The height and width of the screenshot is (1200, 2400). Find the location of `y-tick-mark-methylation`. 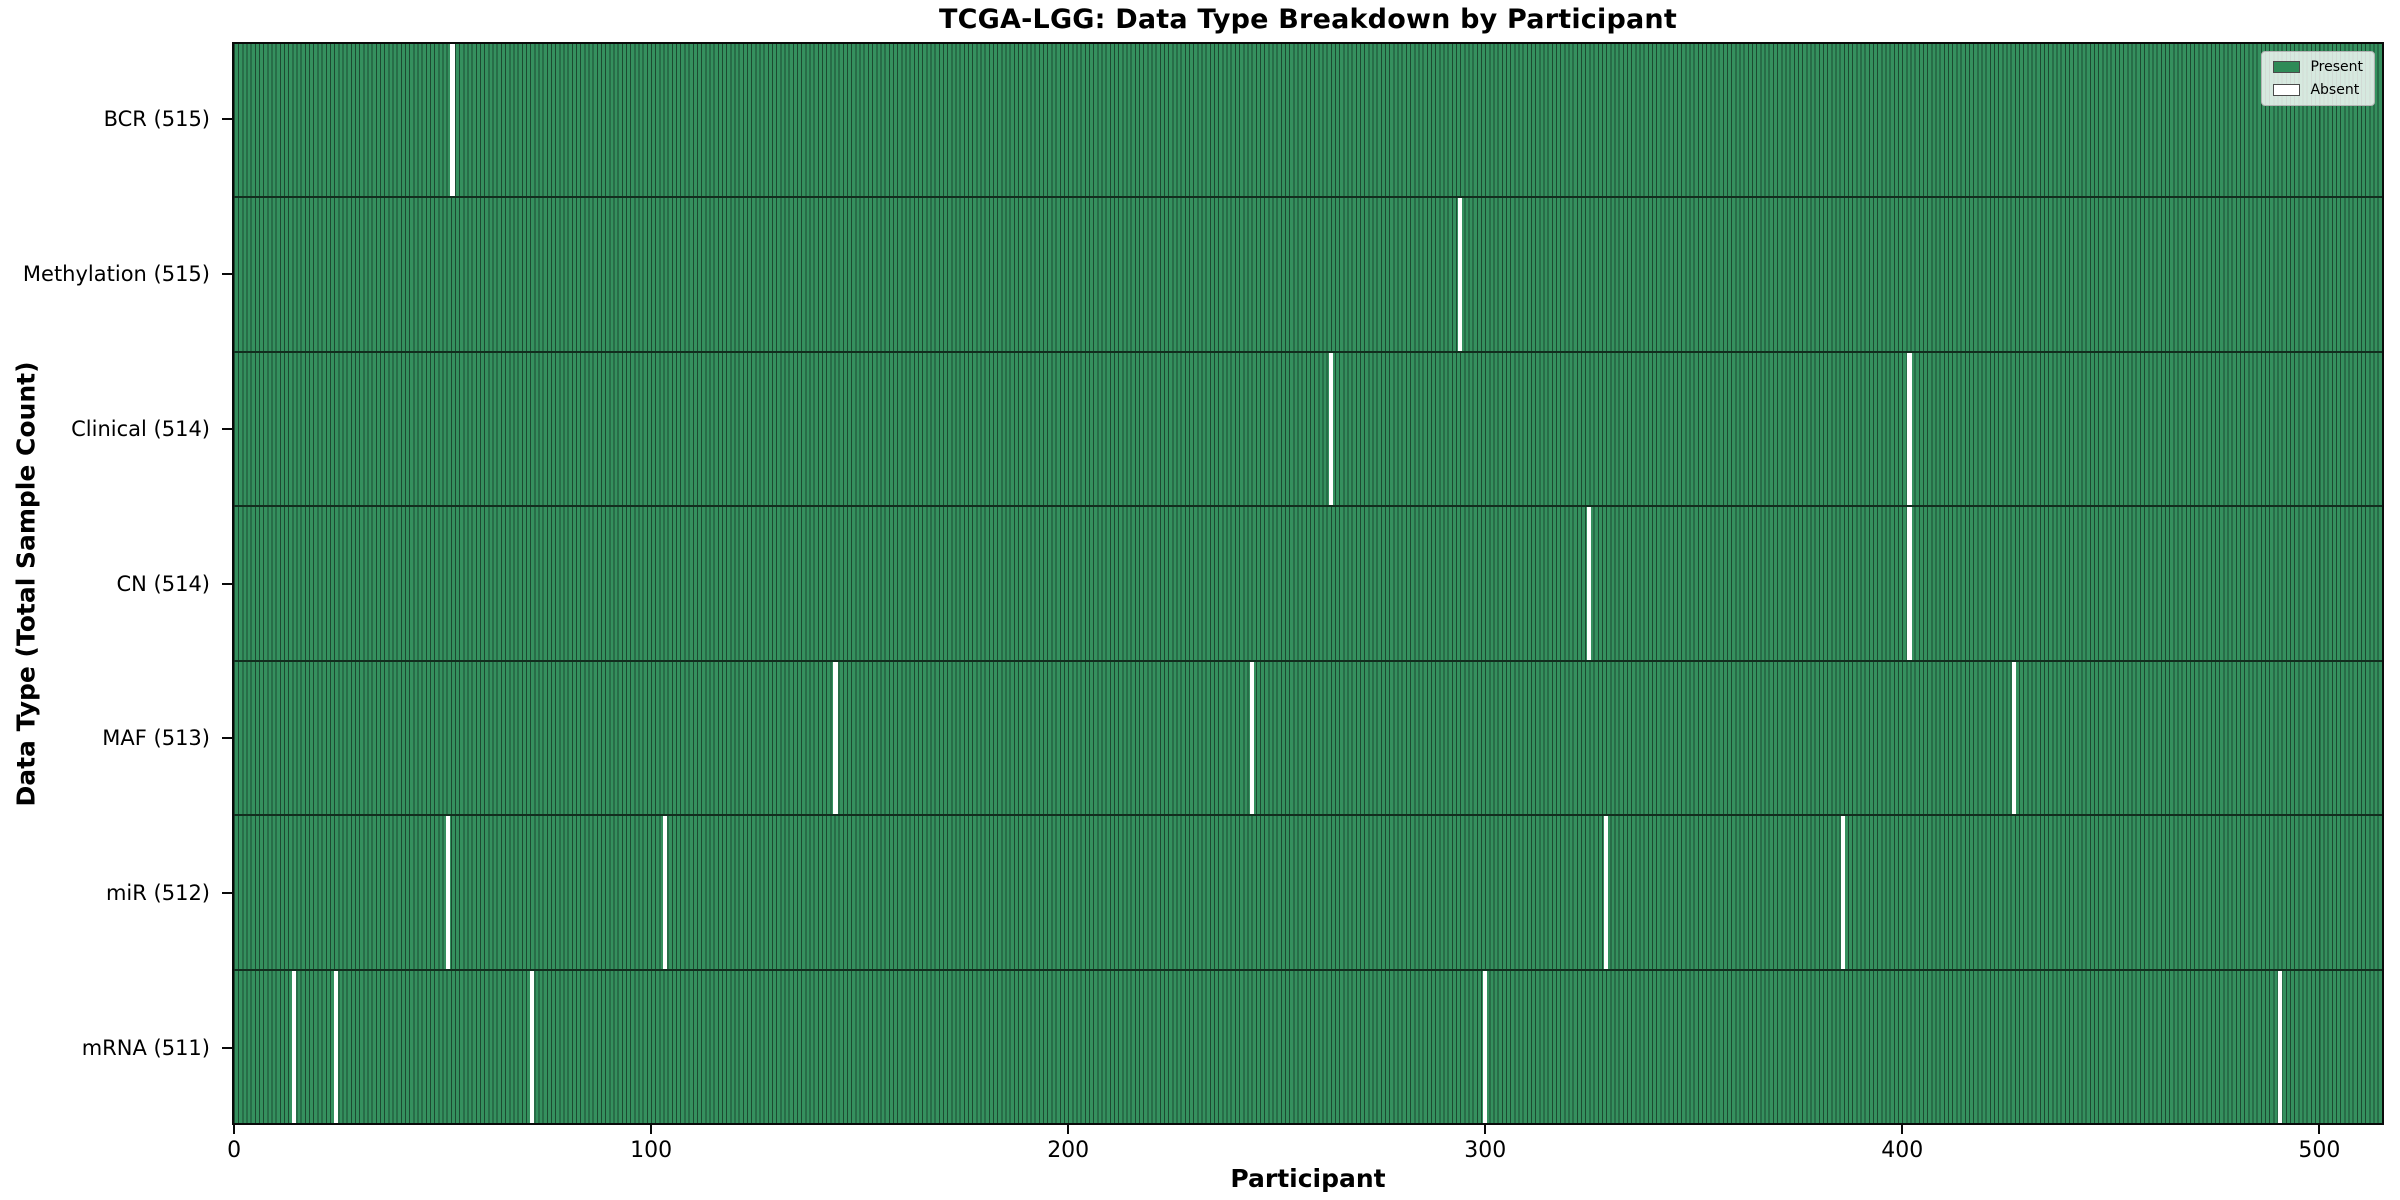

y-tick-mark-methylation is located at coordinates (227, 274).